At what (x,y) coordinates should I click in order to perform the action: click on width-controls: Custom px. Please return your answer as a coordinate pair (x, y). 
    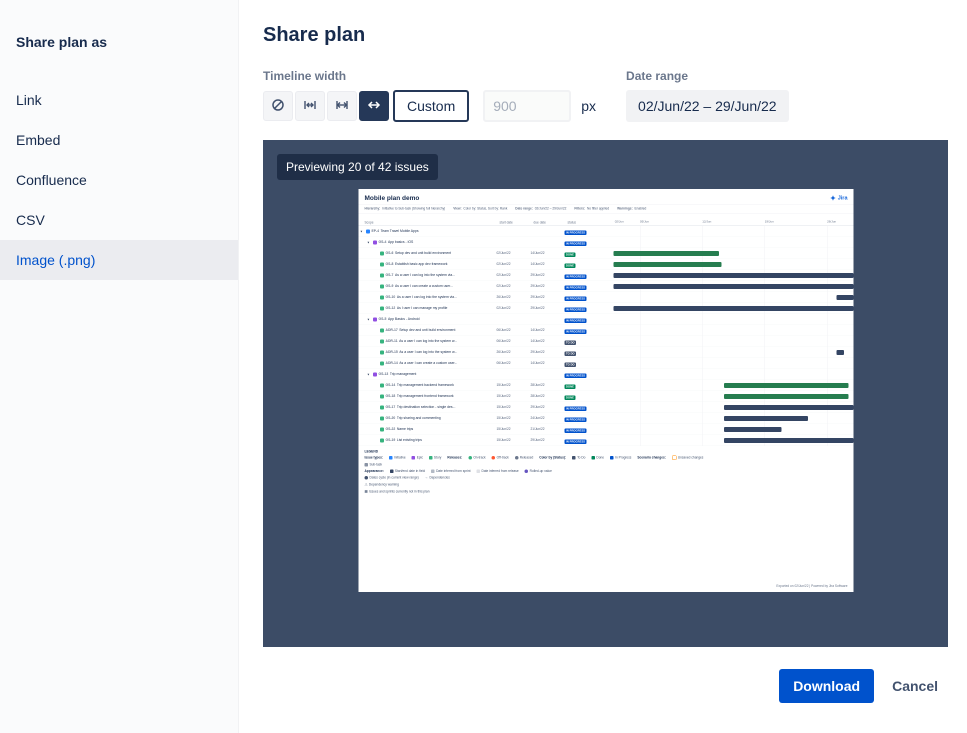
    Looking at the image, I should click on (429, 106).